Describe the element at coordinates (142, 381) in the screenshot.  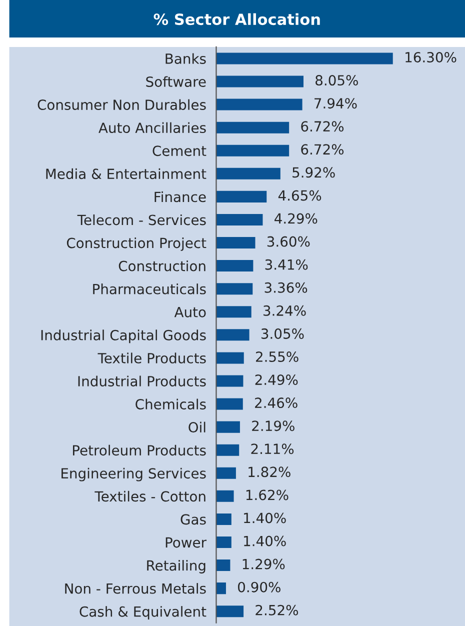
I see `y-tick-label: Industrial Products` at that location.